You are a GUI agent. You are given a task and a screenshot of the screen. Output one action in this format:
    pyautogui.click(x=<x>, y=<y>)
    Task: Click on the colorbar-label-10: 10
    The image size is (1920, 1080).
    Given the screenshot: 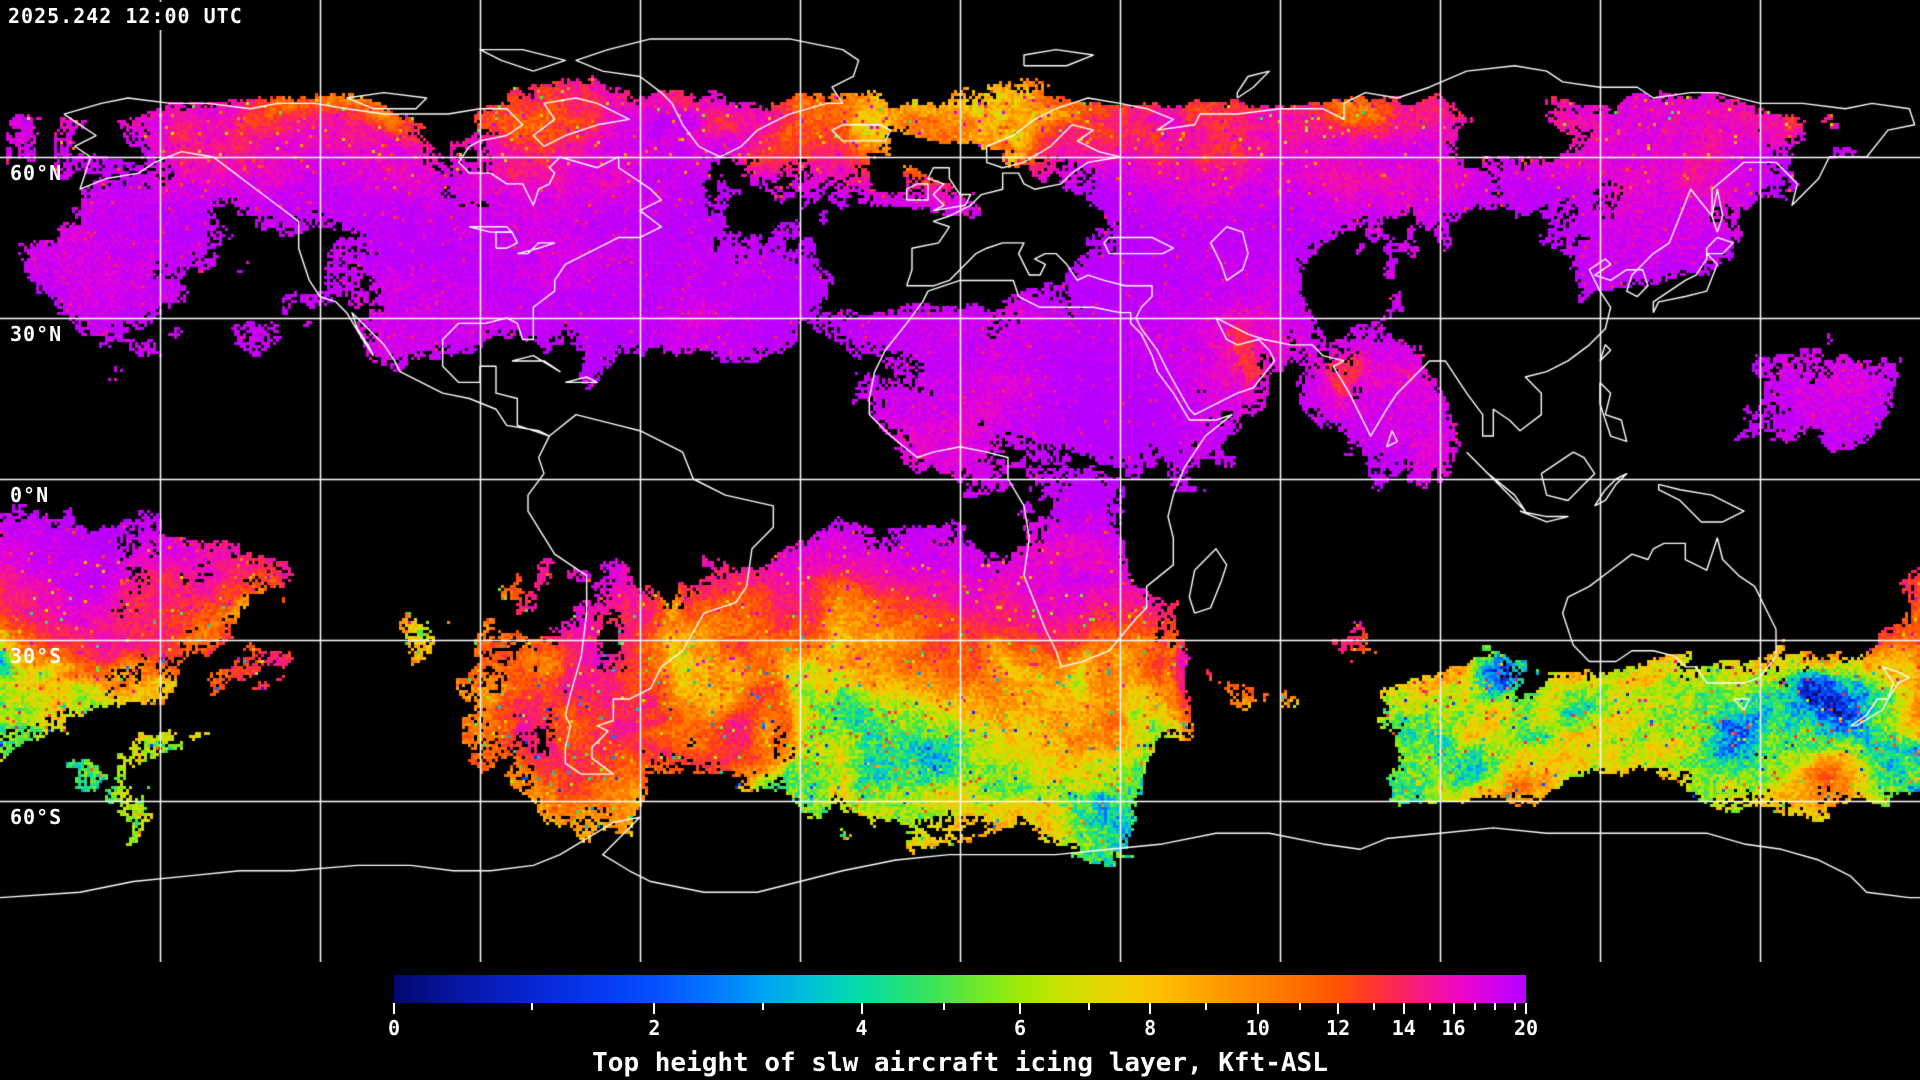 What is the action you would take?
    pyautogui.click(x=1257, y=1028)
    